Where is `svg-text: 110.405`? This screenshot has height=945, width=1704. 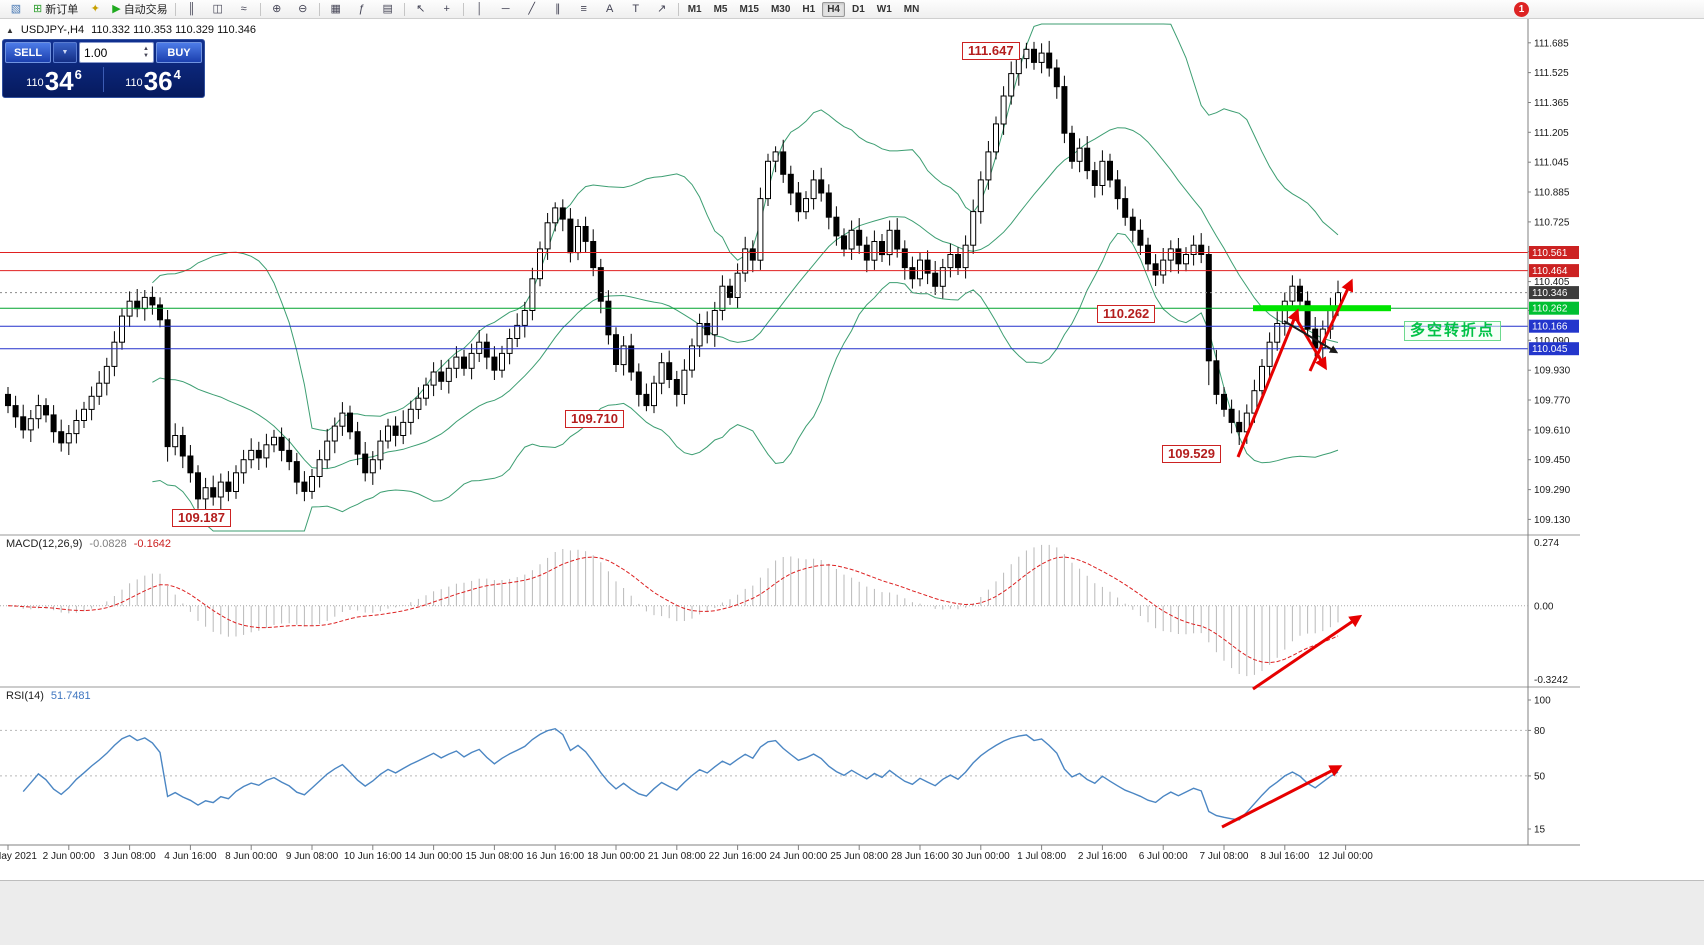
svg-text: 110.405 is located at coordinates (1552, 282).